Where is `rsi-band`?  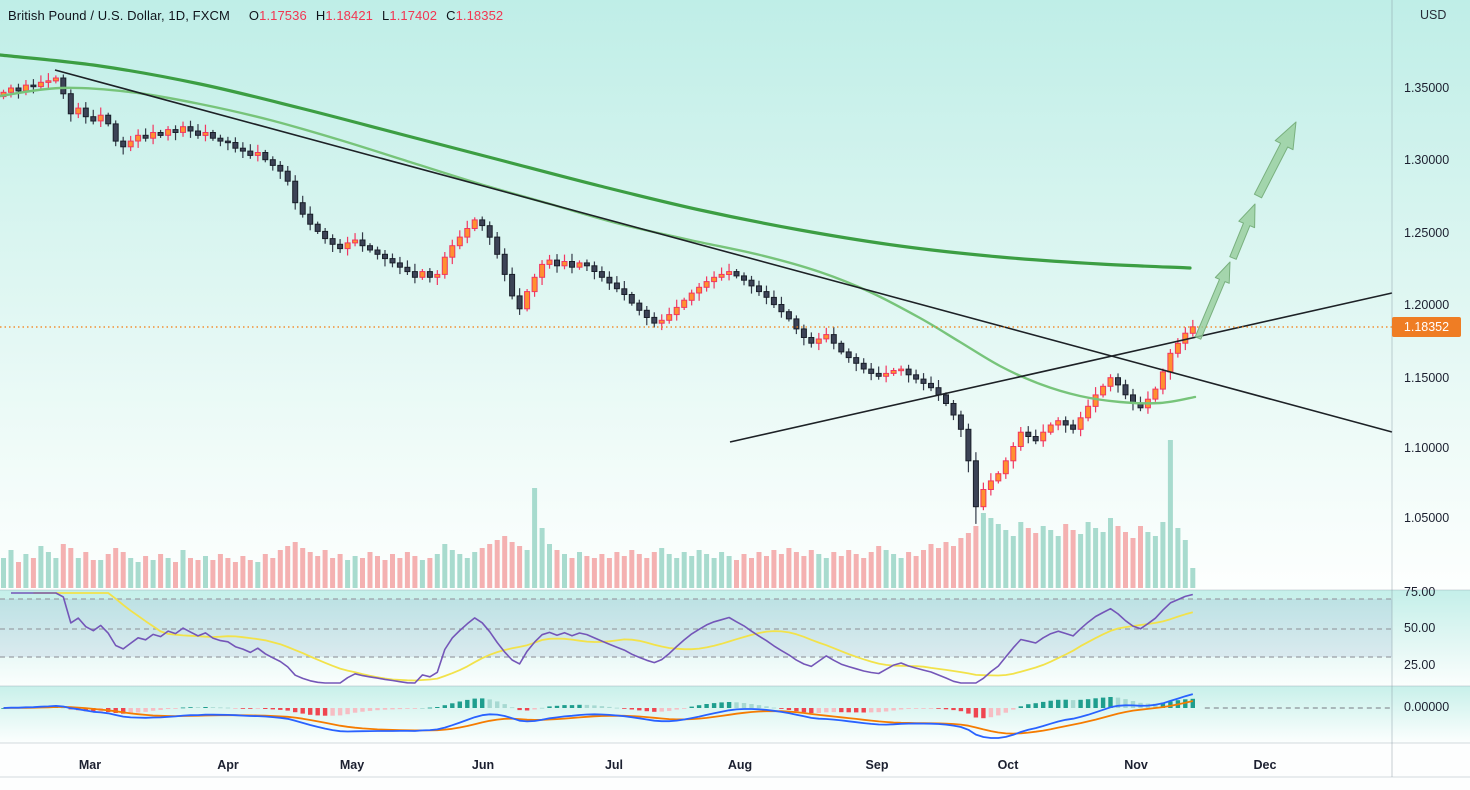
rsi-band is located at coordinates (696, 628).